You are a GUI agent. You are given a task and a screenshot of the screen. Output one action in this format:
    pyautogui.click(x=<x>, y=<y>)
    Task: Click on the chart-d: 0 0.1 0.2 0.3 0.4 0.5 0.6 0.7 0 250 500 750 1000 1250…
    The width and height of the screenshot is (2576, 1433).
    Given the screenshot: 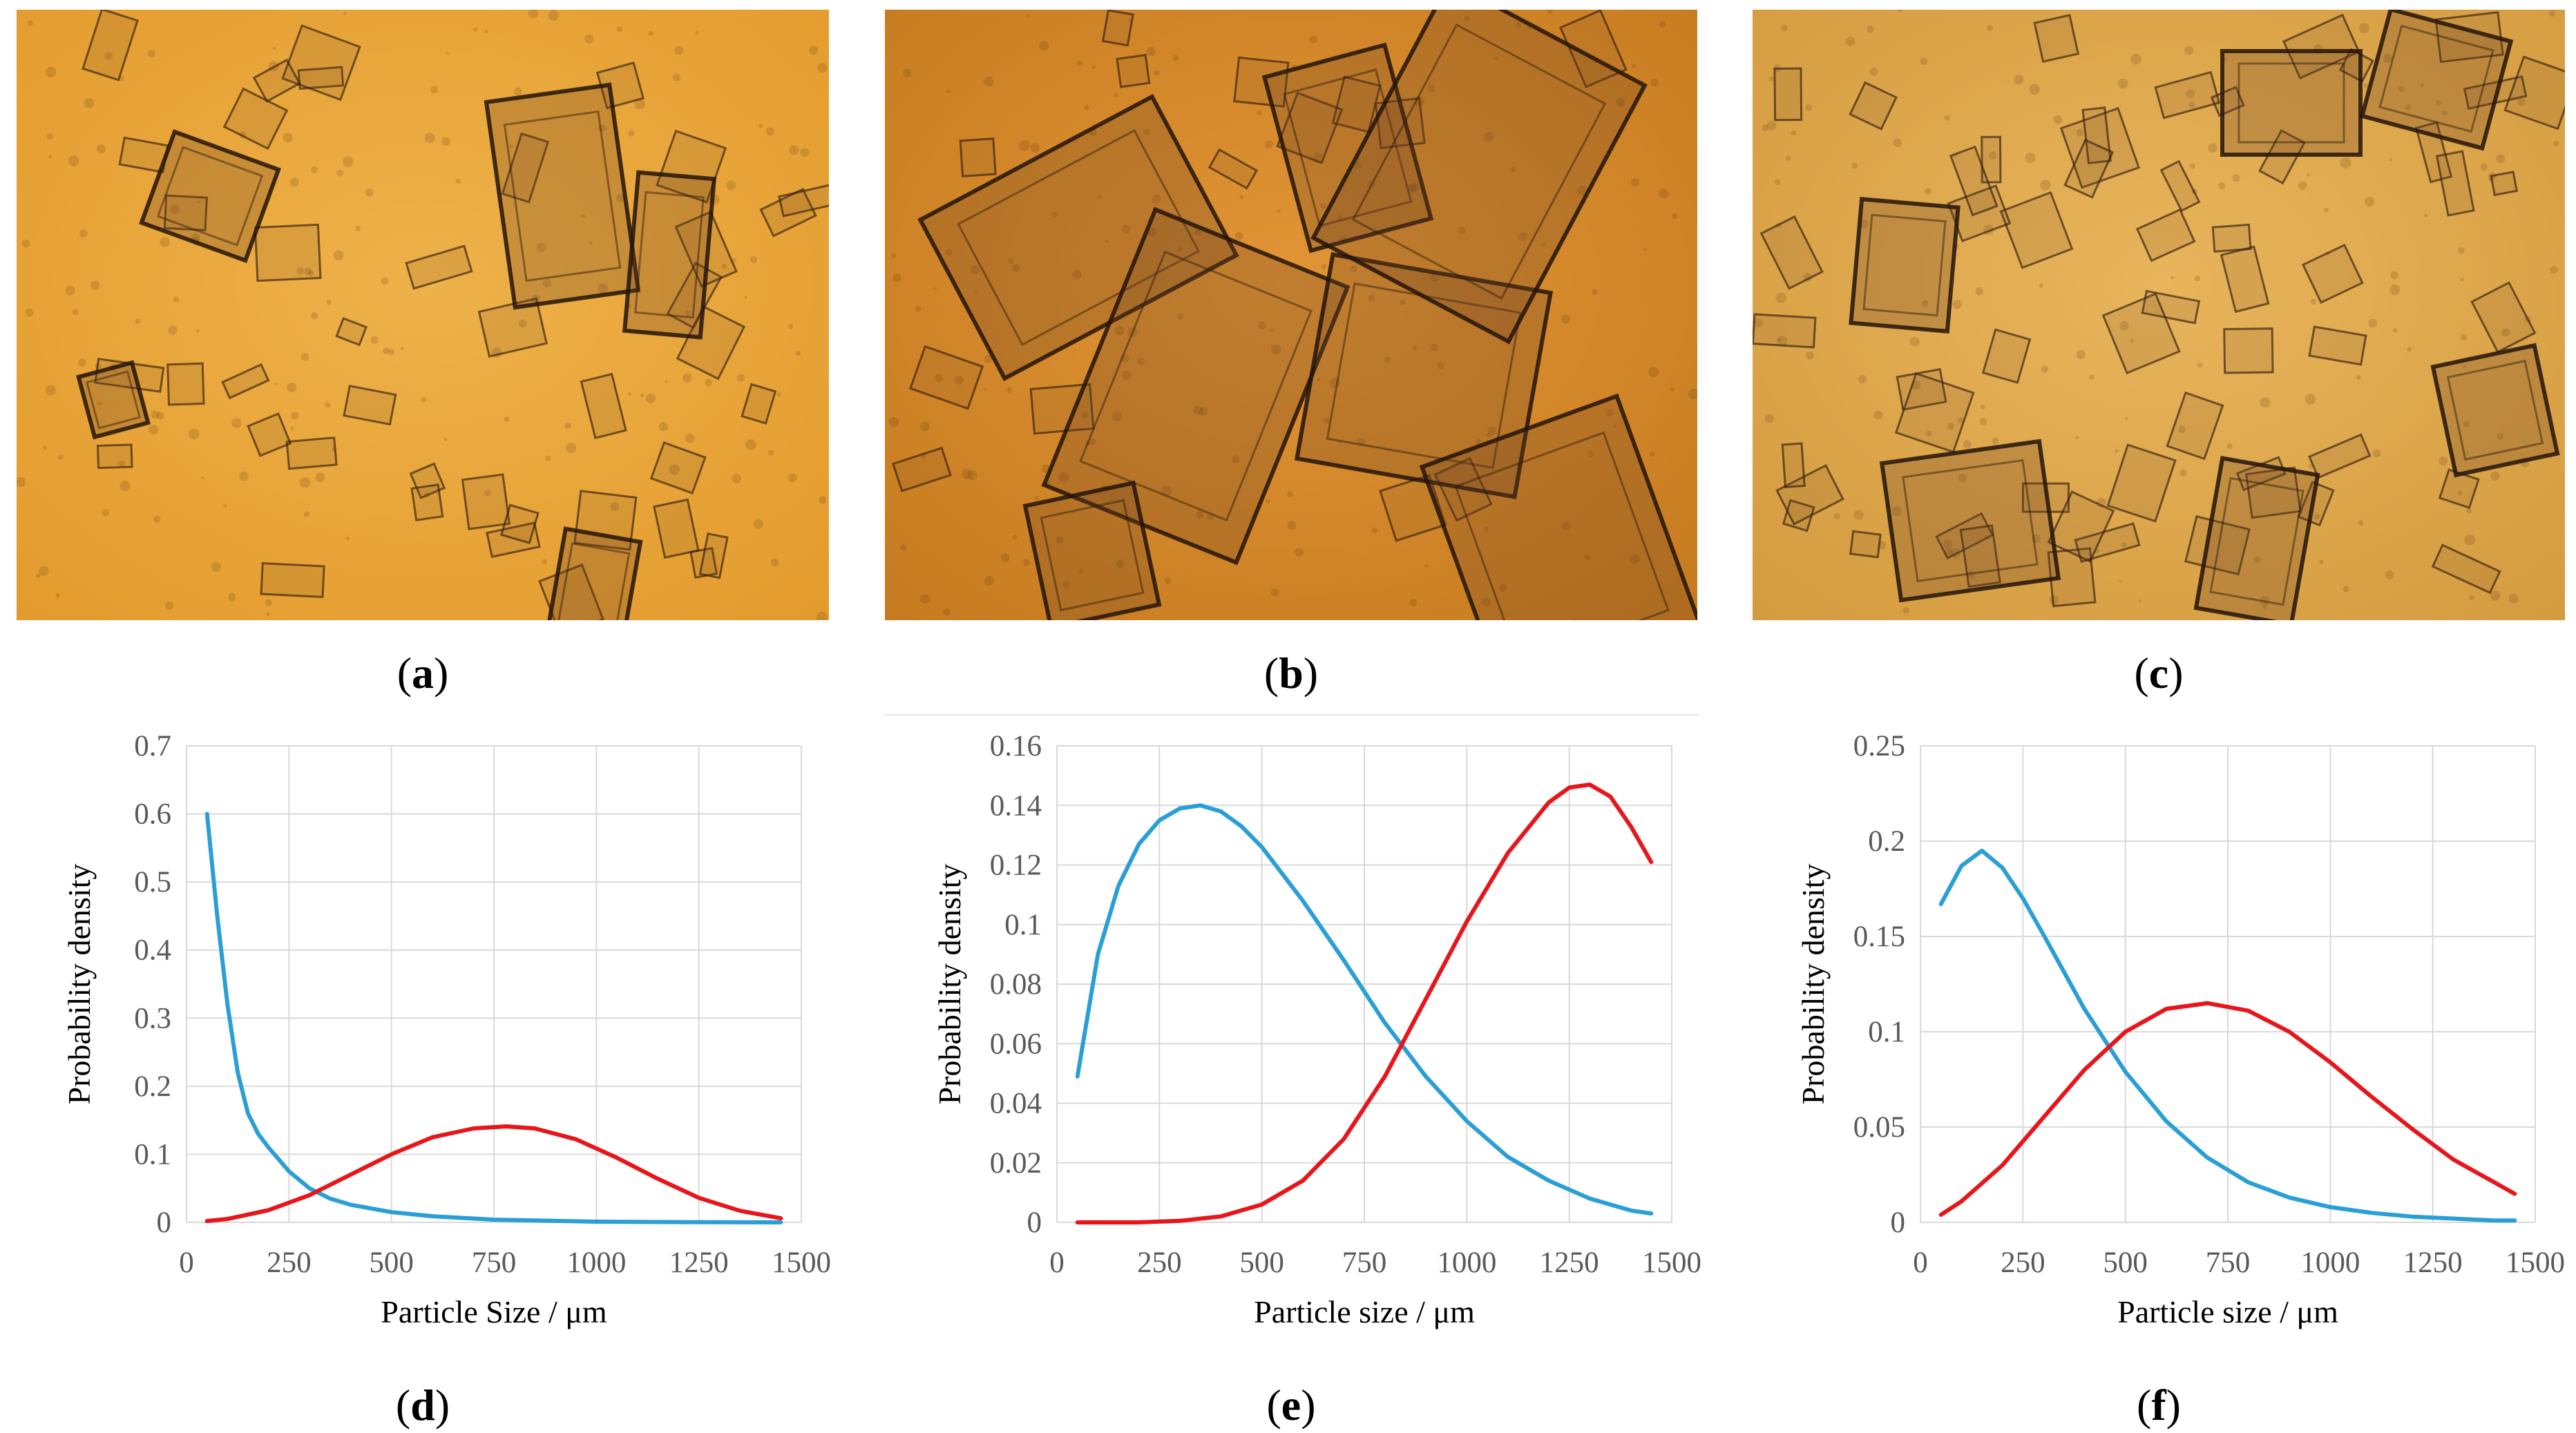 What is the action you would take?
    pyautogui.click(x=470, y=1029)
    